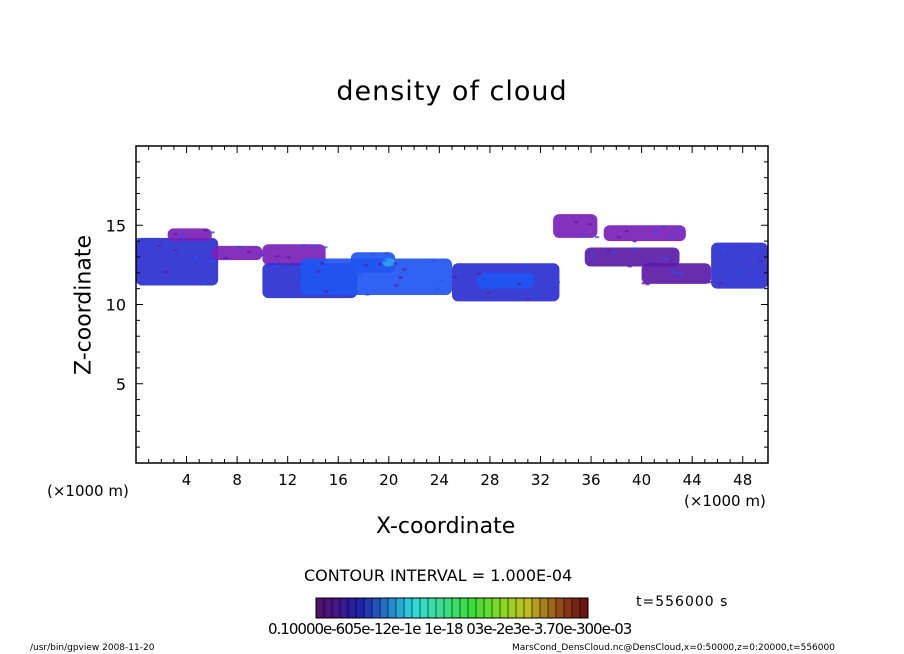 The height and width of the screenshot is (654, 904). What do you see at coordinates (682, 602) in the screenshot?
I see `time-label: t=556000 s` at bounding box center [682, 602].